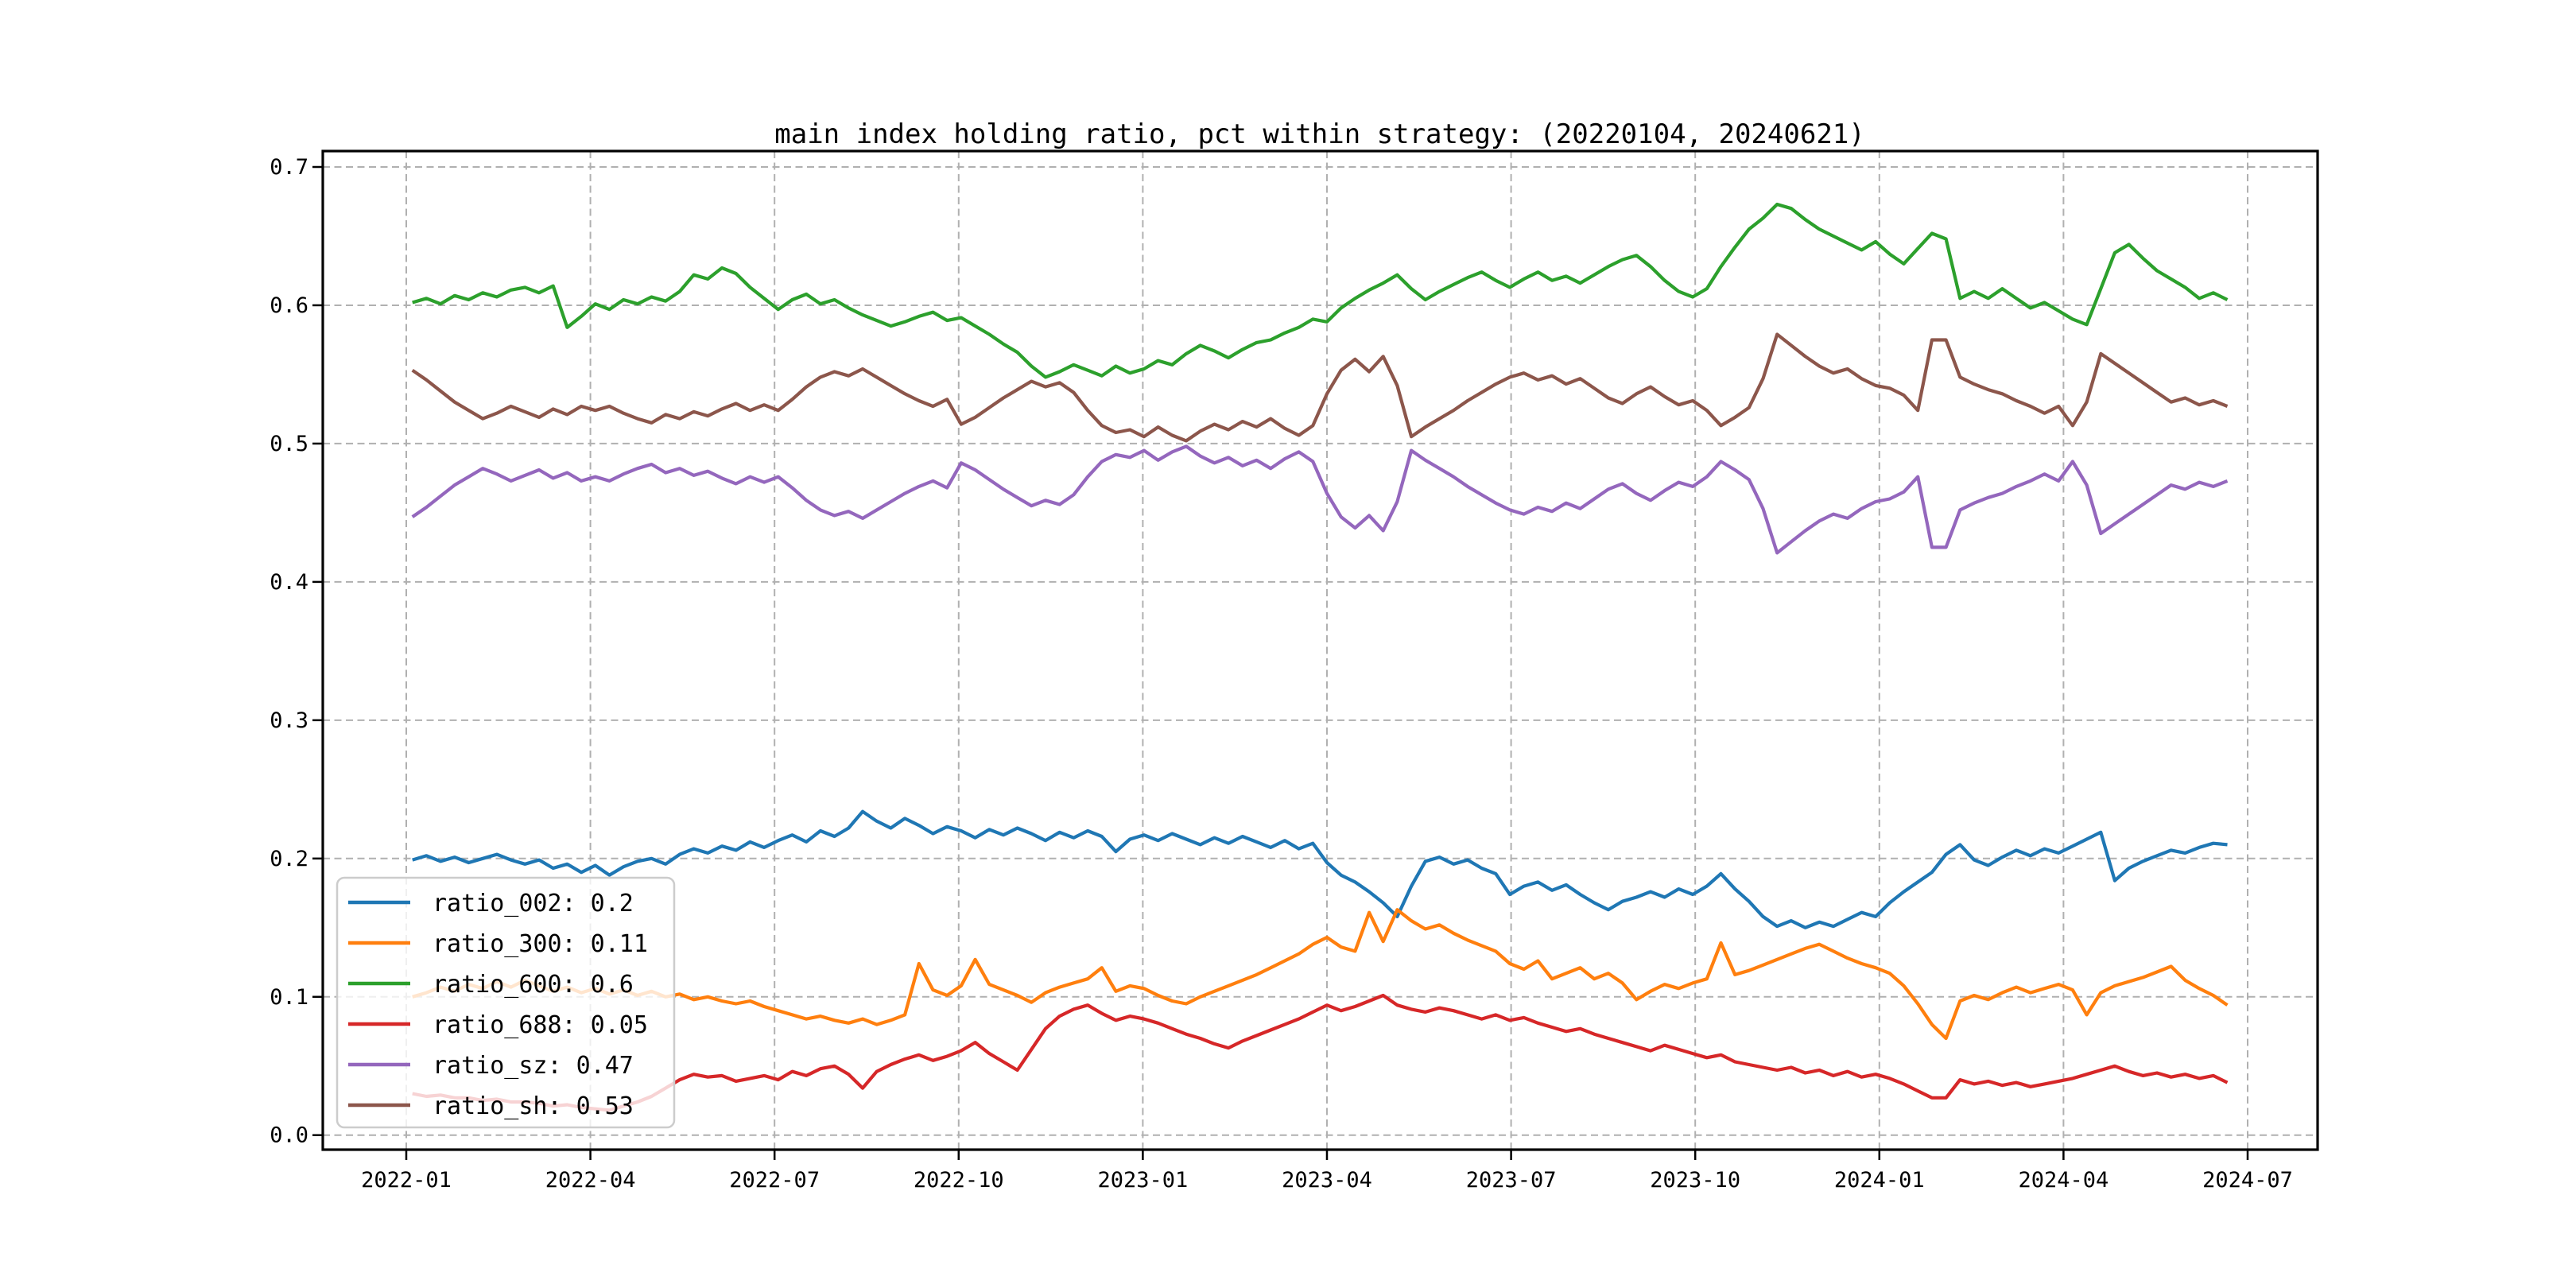 The image size is (2576, 1288). What do you see at coordinates (533, 985) in the screenshot?
I see `legend-label-ratio_600: ratio_600: 0.6` at bounding box center [533, 985].